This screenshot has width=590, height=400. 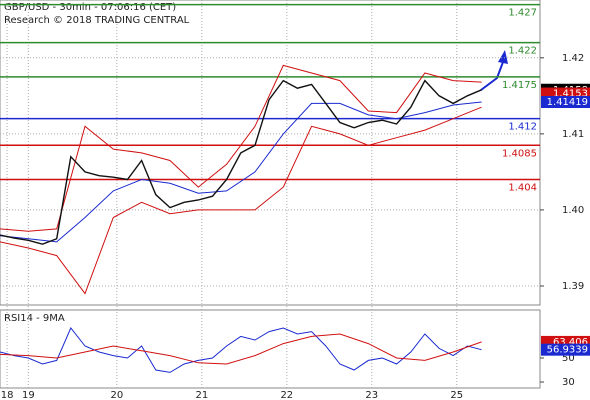 What do you see at coordinates (90, 7) in the screenshot?
I see `chart-title: GBP/USD - 30min - 07:06:16 (CET)` at bounding box center [90, 7].